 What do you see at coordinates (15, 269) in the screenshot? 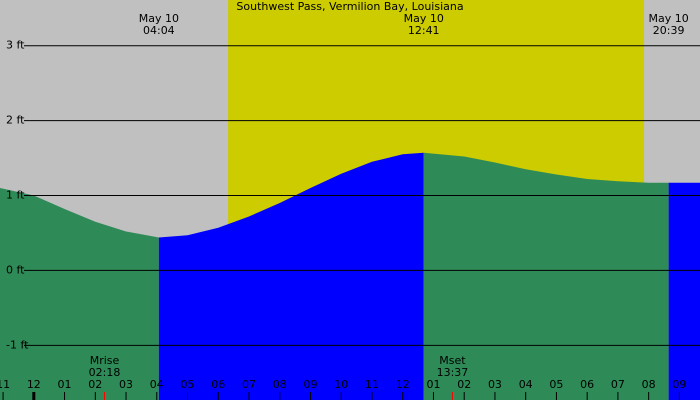
I see `y-tick-label: 0 ft` at bounding box center [15, 269].